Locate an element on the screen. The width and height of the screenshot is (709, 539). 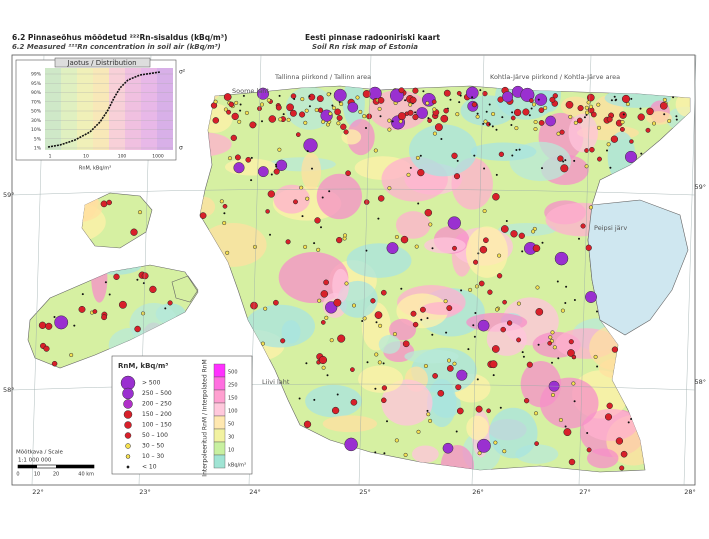
scale-seg is located at coordinates (27, 466).